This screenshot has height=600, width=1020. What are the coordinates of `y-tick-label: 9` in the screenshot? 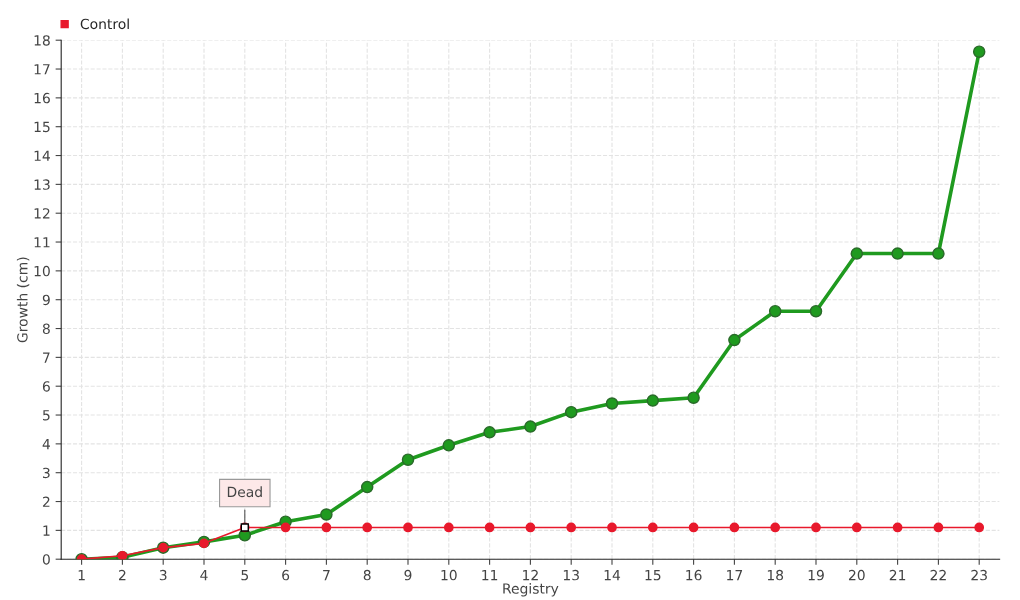 It's located at (46, 300).